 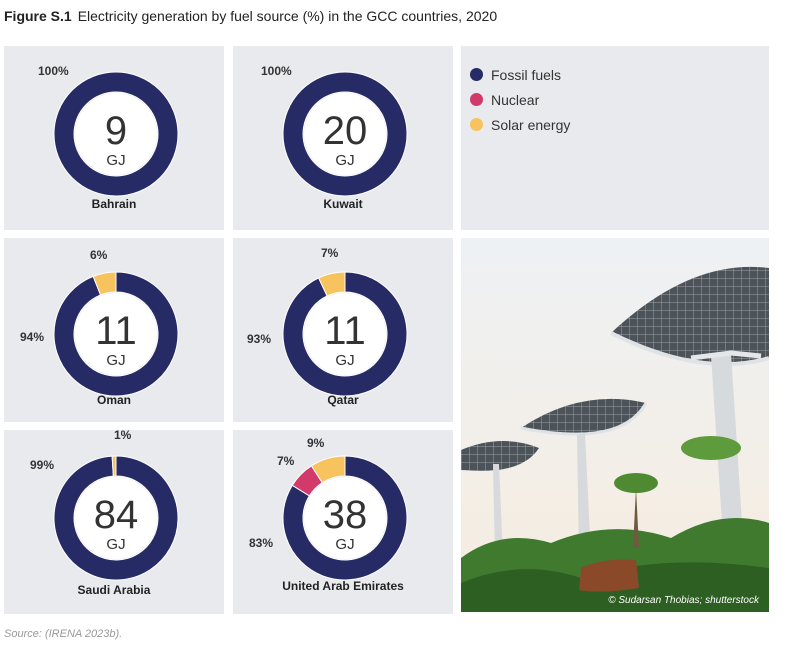 I want to click on donut-value-label: 83%, so click(x=261, y=543).